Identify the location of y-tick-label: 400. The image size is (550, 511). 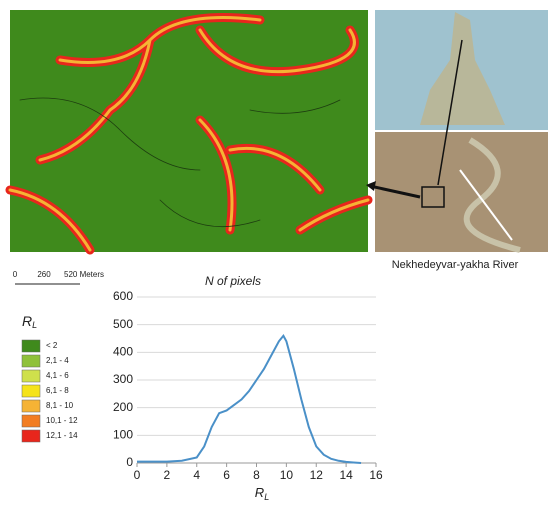
(123, 352).